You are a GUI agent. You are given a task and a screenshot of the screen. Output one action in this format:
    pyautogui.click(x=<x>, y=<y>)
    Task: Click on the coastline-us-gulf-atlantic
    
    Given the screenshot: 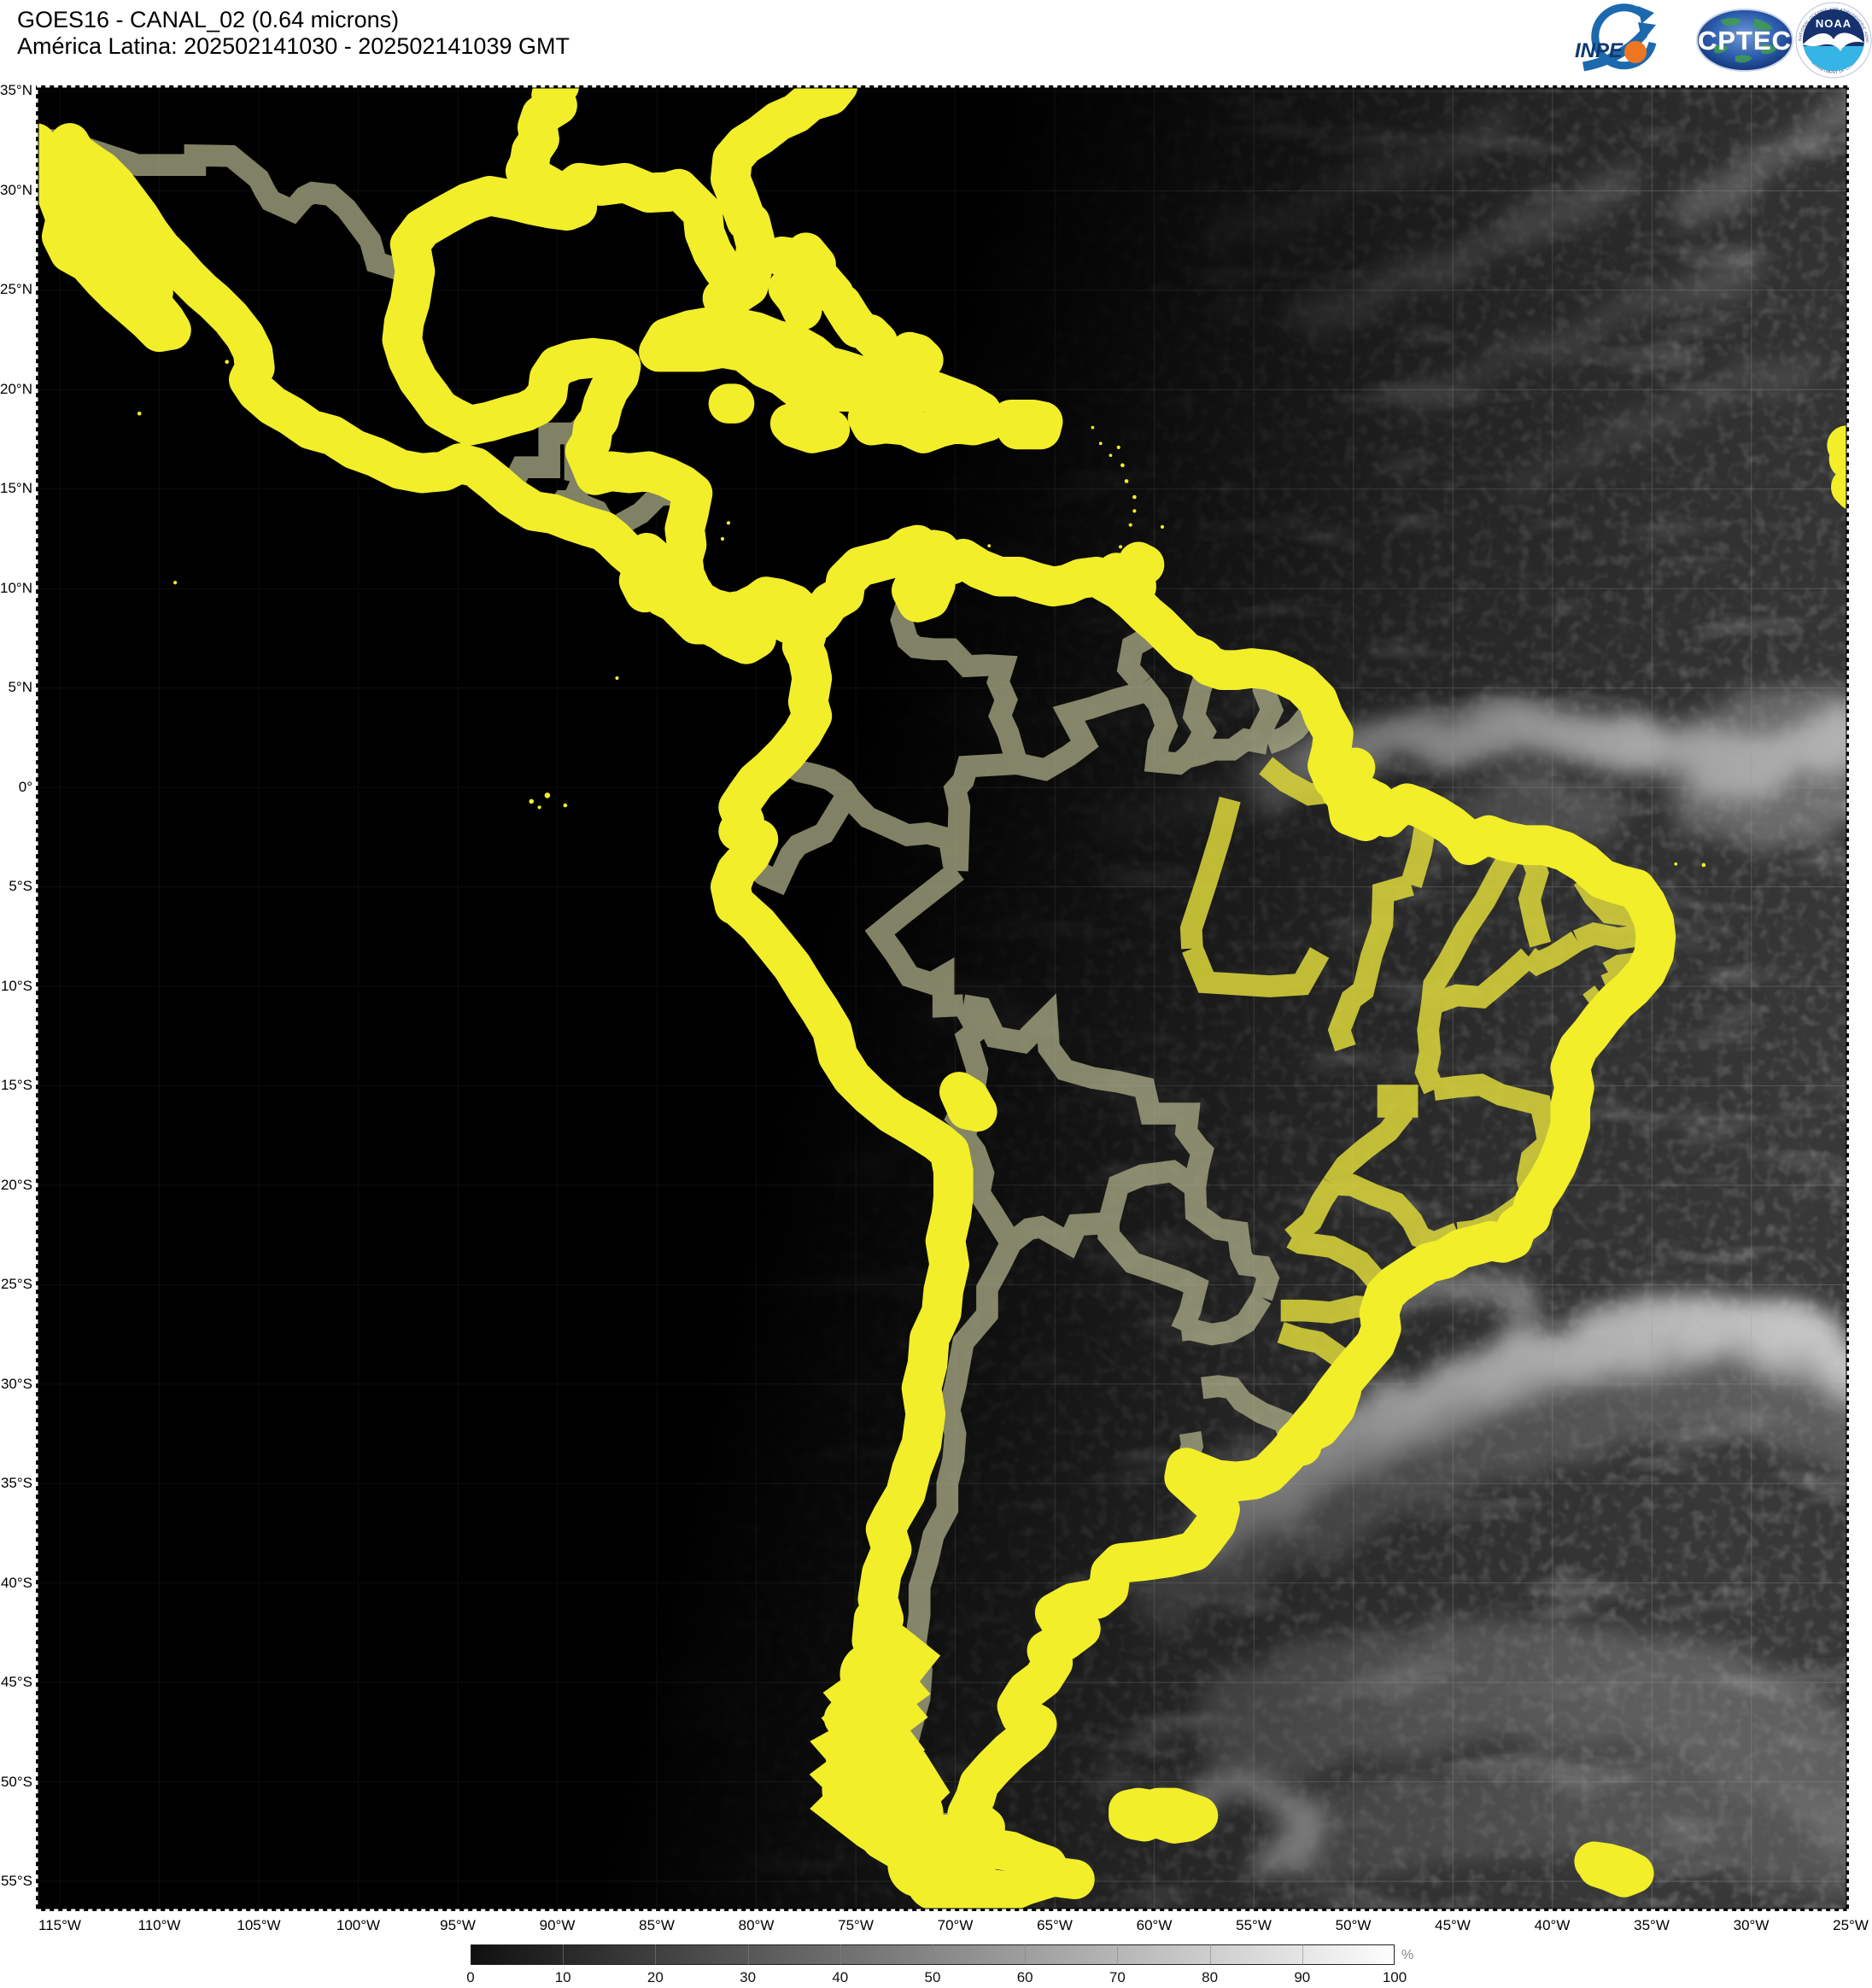 What is the action you would take?
    pyautogui.click(x=623, y=196)
    